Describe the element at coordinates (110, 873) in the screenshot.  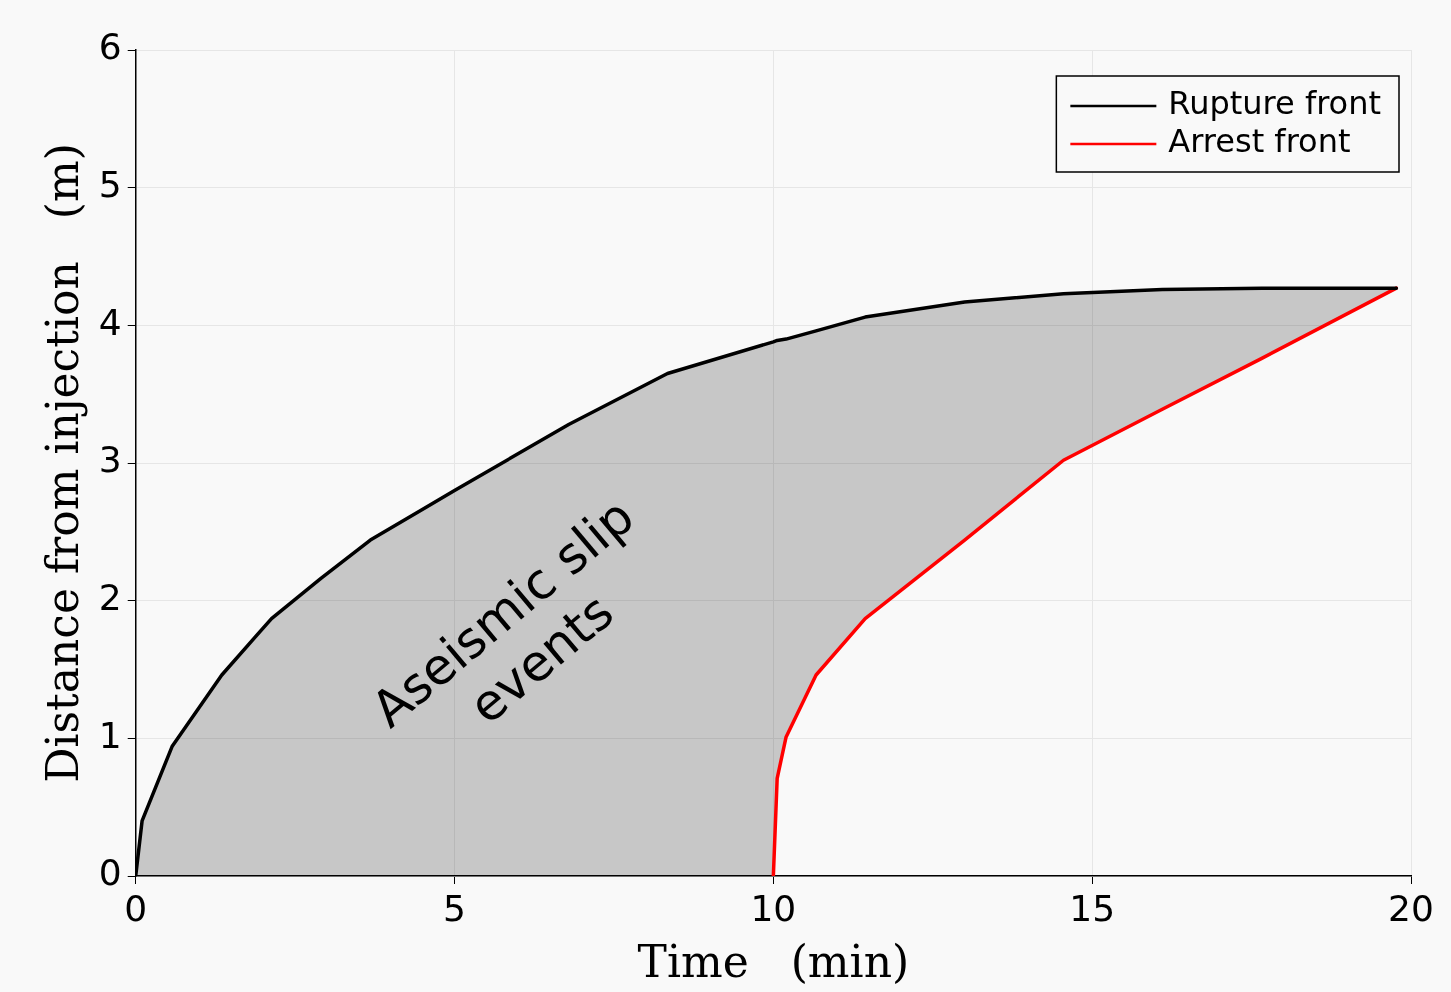
I see `y-tick-label: 0` at that location.